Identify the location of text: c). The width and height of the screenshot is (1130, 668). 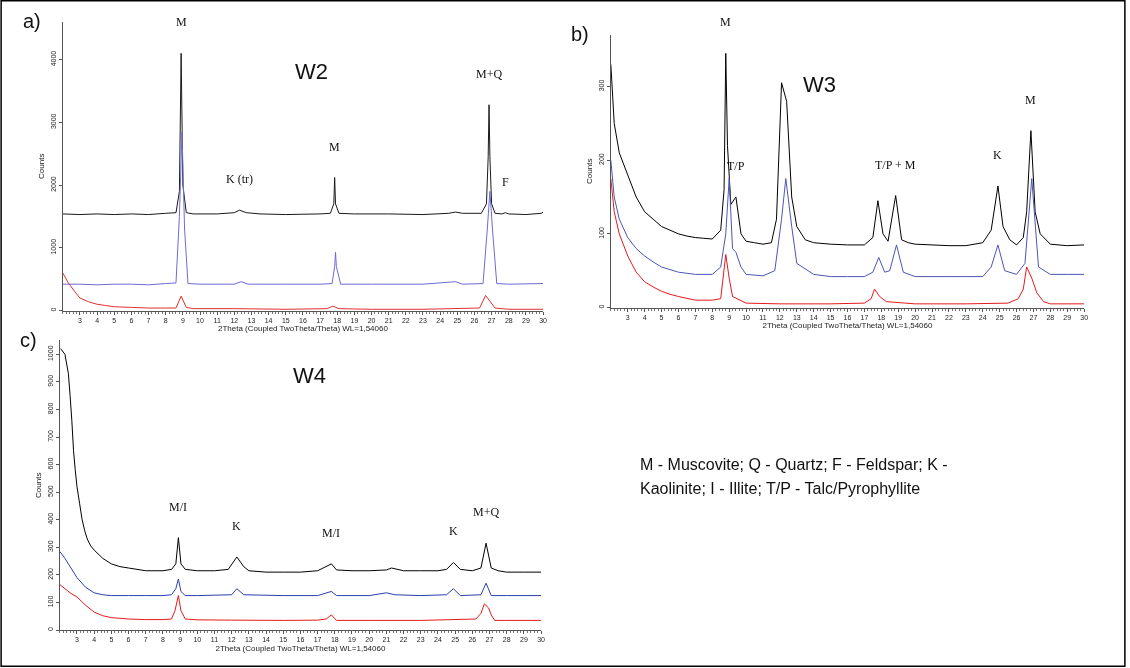
(28, 340).